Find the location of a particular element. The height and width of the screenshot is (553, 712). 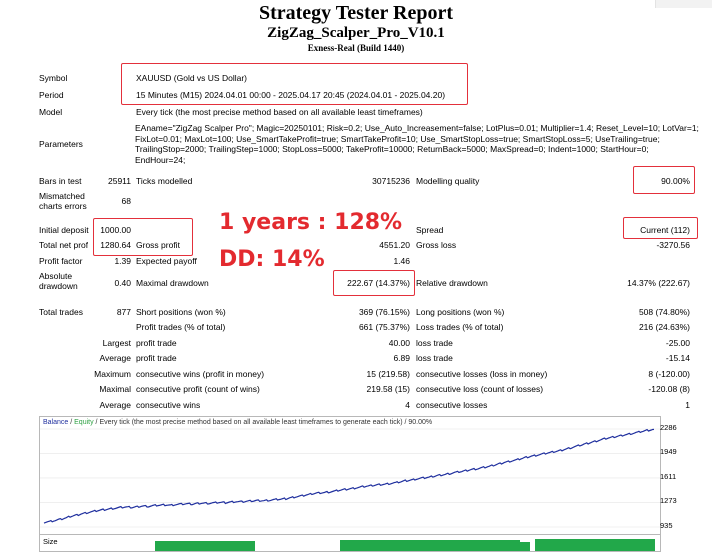

deposit-label: Initial deposit is located at coordinates (64, 230).